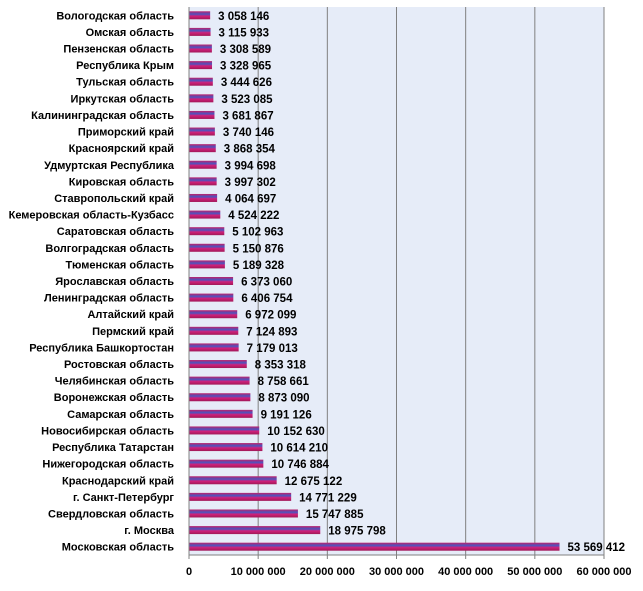  What do you see at coordinates (115, 16) in the screenshot?
I see `category-label: Вологодская область` at bounding box center [115, 16].